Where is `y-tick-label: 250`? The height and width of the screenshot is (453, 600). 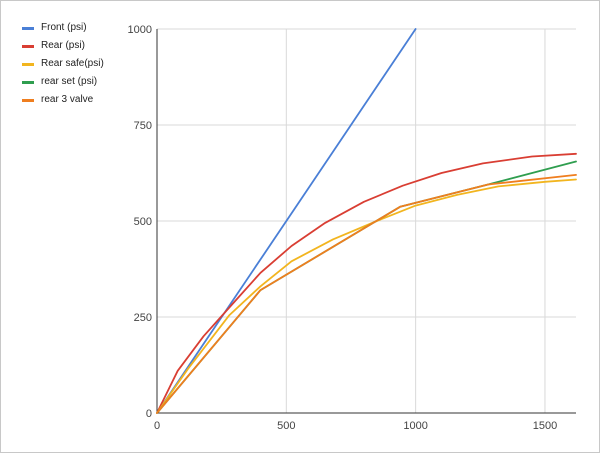
y-tick-label: 250 is located at coordinates (143, 318).